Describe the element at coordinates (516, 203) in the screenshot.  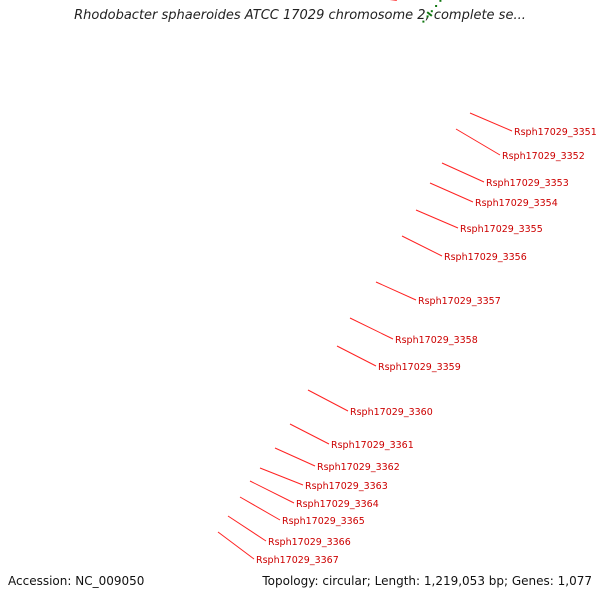
I see `gene-label-4: Rsph17029_3354` at that location.